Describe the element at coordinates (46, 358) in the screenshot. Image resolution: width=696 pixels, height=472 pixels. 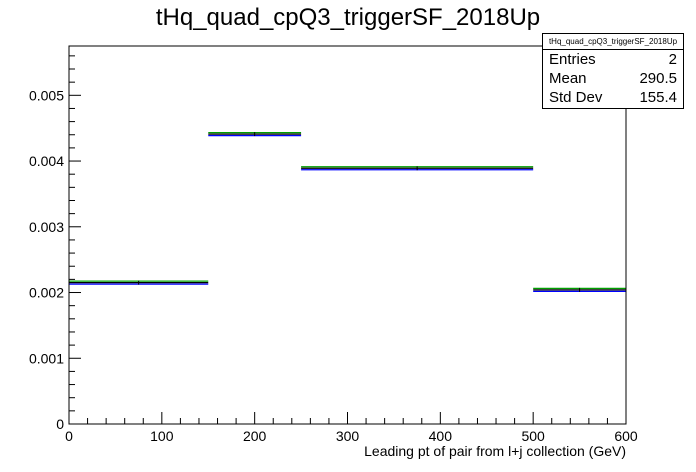
I see `y-tick-label: 0.001` at that location.